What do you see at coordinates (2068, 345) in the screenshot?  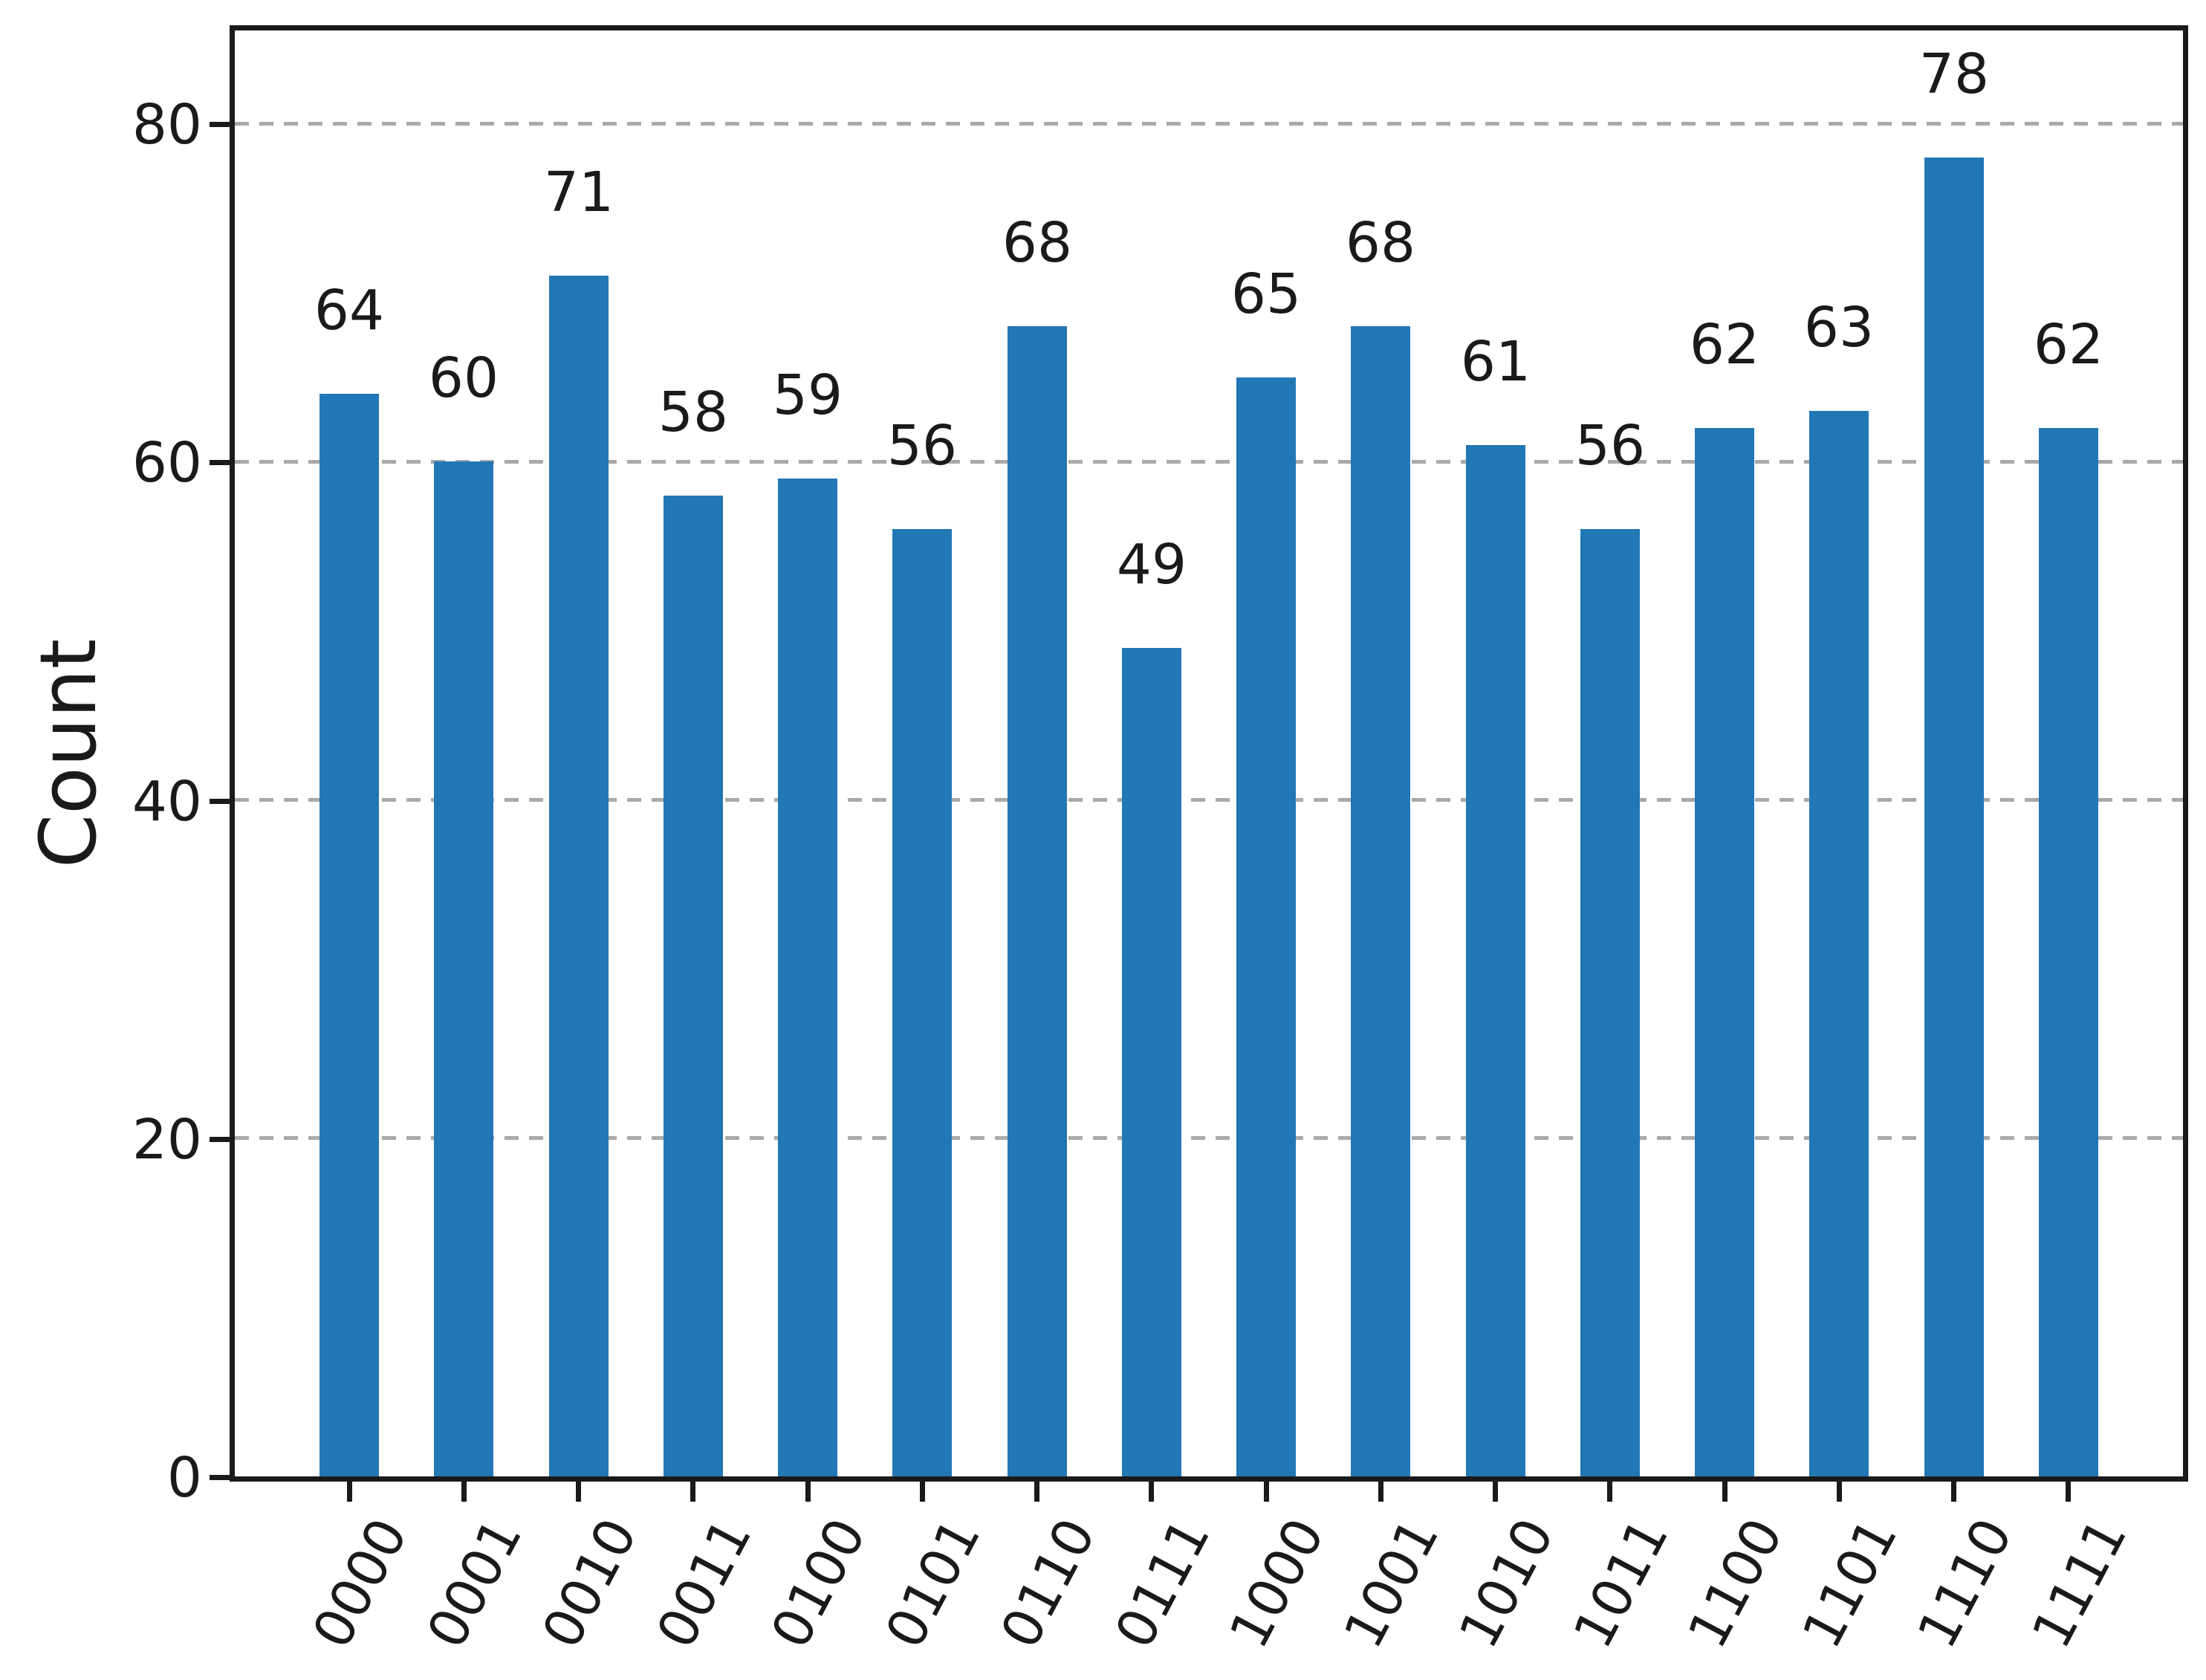 I see `bar-value-label-1111: 62` at bounding box center [2068, 345].